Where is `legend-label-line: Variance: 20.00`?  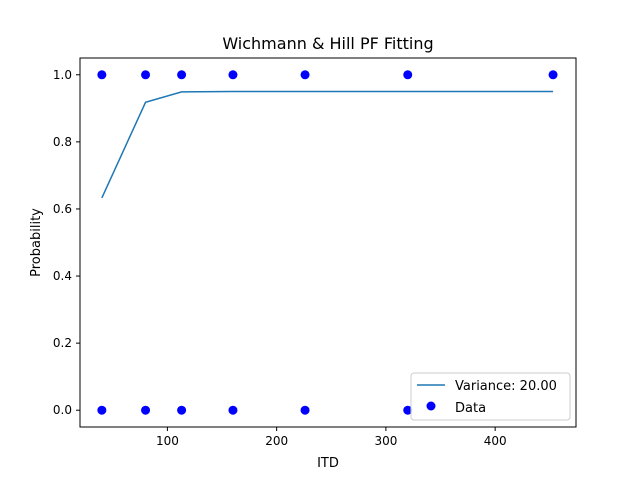
legend-label-line: Variance: 20.00 is located at coordinates (506, 386).